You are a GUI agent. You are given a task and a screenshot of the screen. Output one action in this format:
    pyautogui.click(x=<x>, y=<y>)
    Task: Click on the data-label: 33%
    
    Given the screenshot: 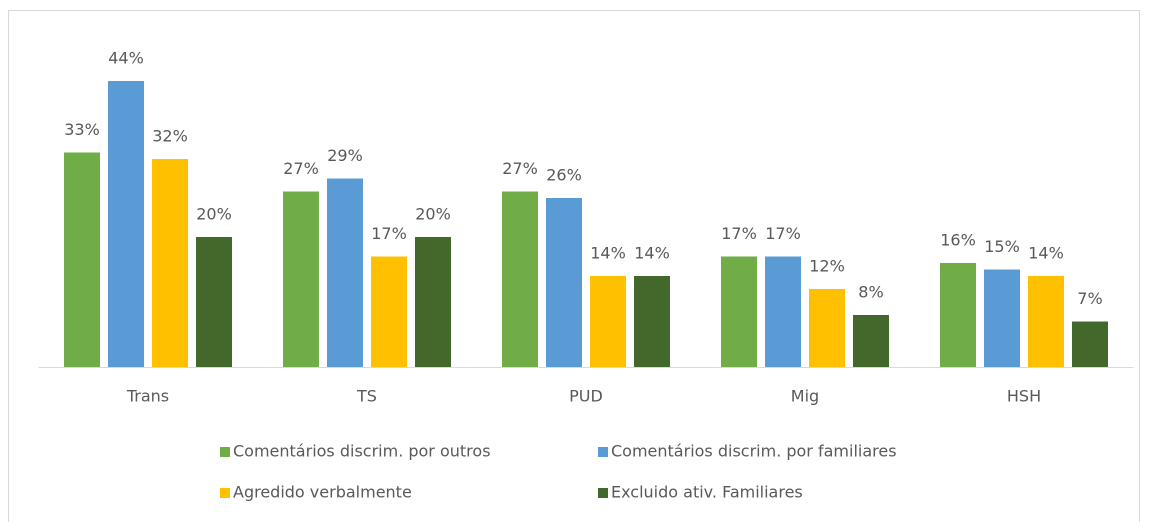 What is the action you would take?
    pyautogui.click(x=82, y=129)
    